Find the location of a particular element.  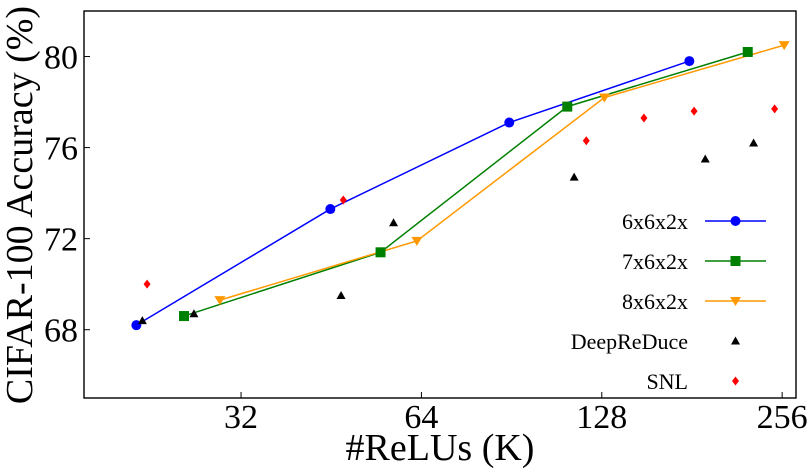

y-tick-label: 80 is located at coordinates (61, 58).